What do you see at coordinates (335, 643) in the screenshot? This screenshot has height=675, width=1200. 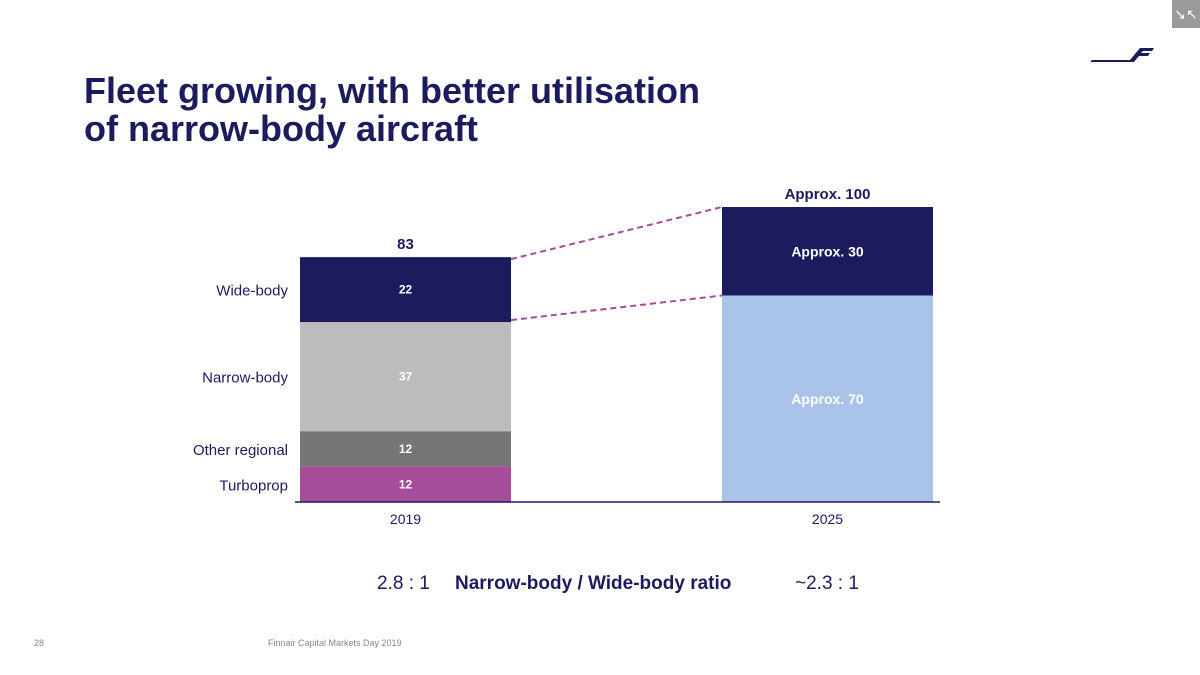 I see `footer-text: Finnair Capital Markets Day 2019` at bounding box center [335, 643].